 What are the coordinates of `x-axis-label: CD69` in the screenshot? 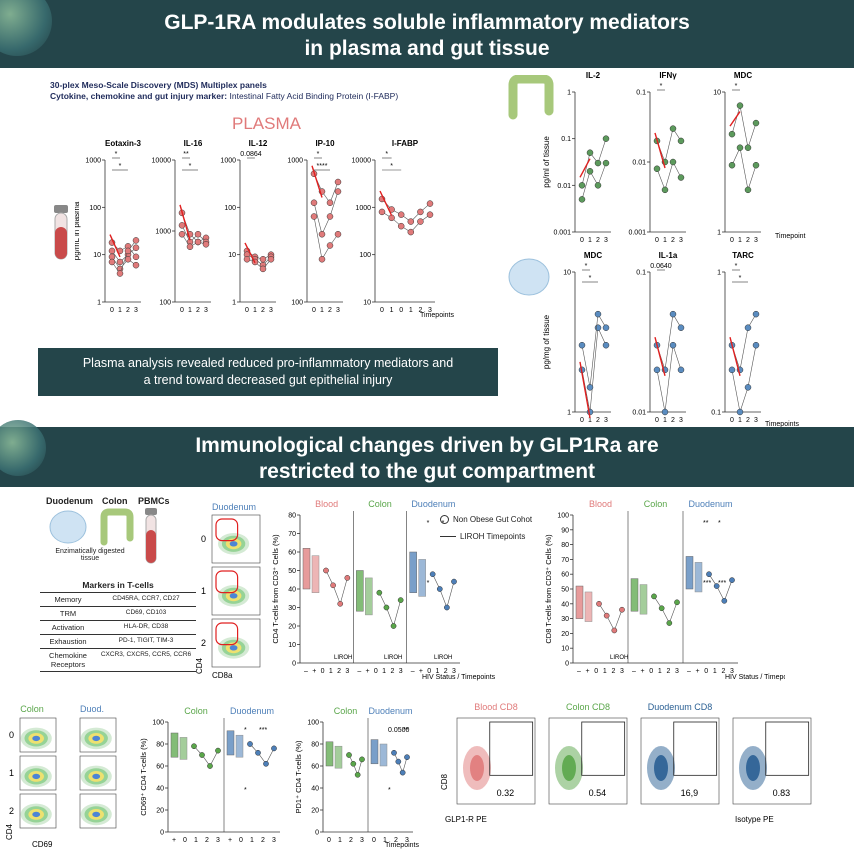 It's located at (42, 844).